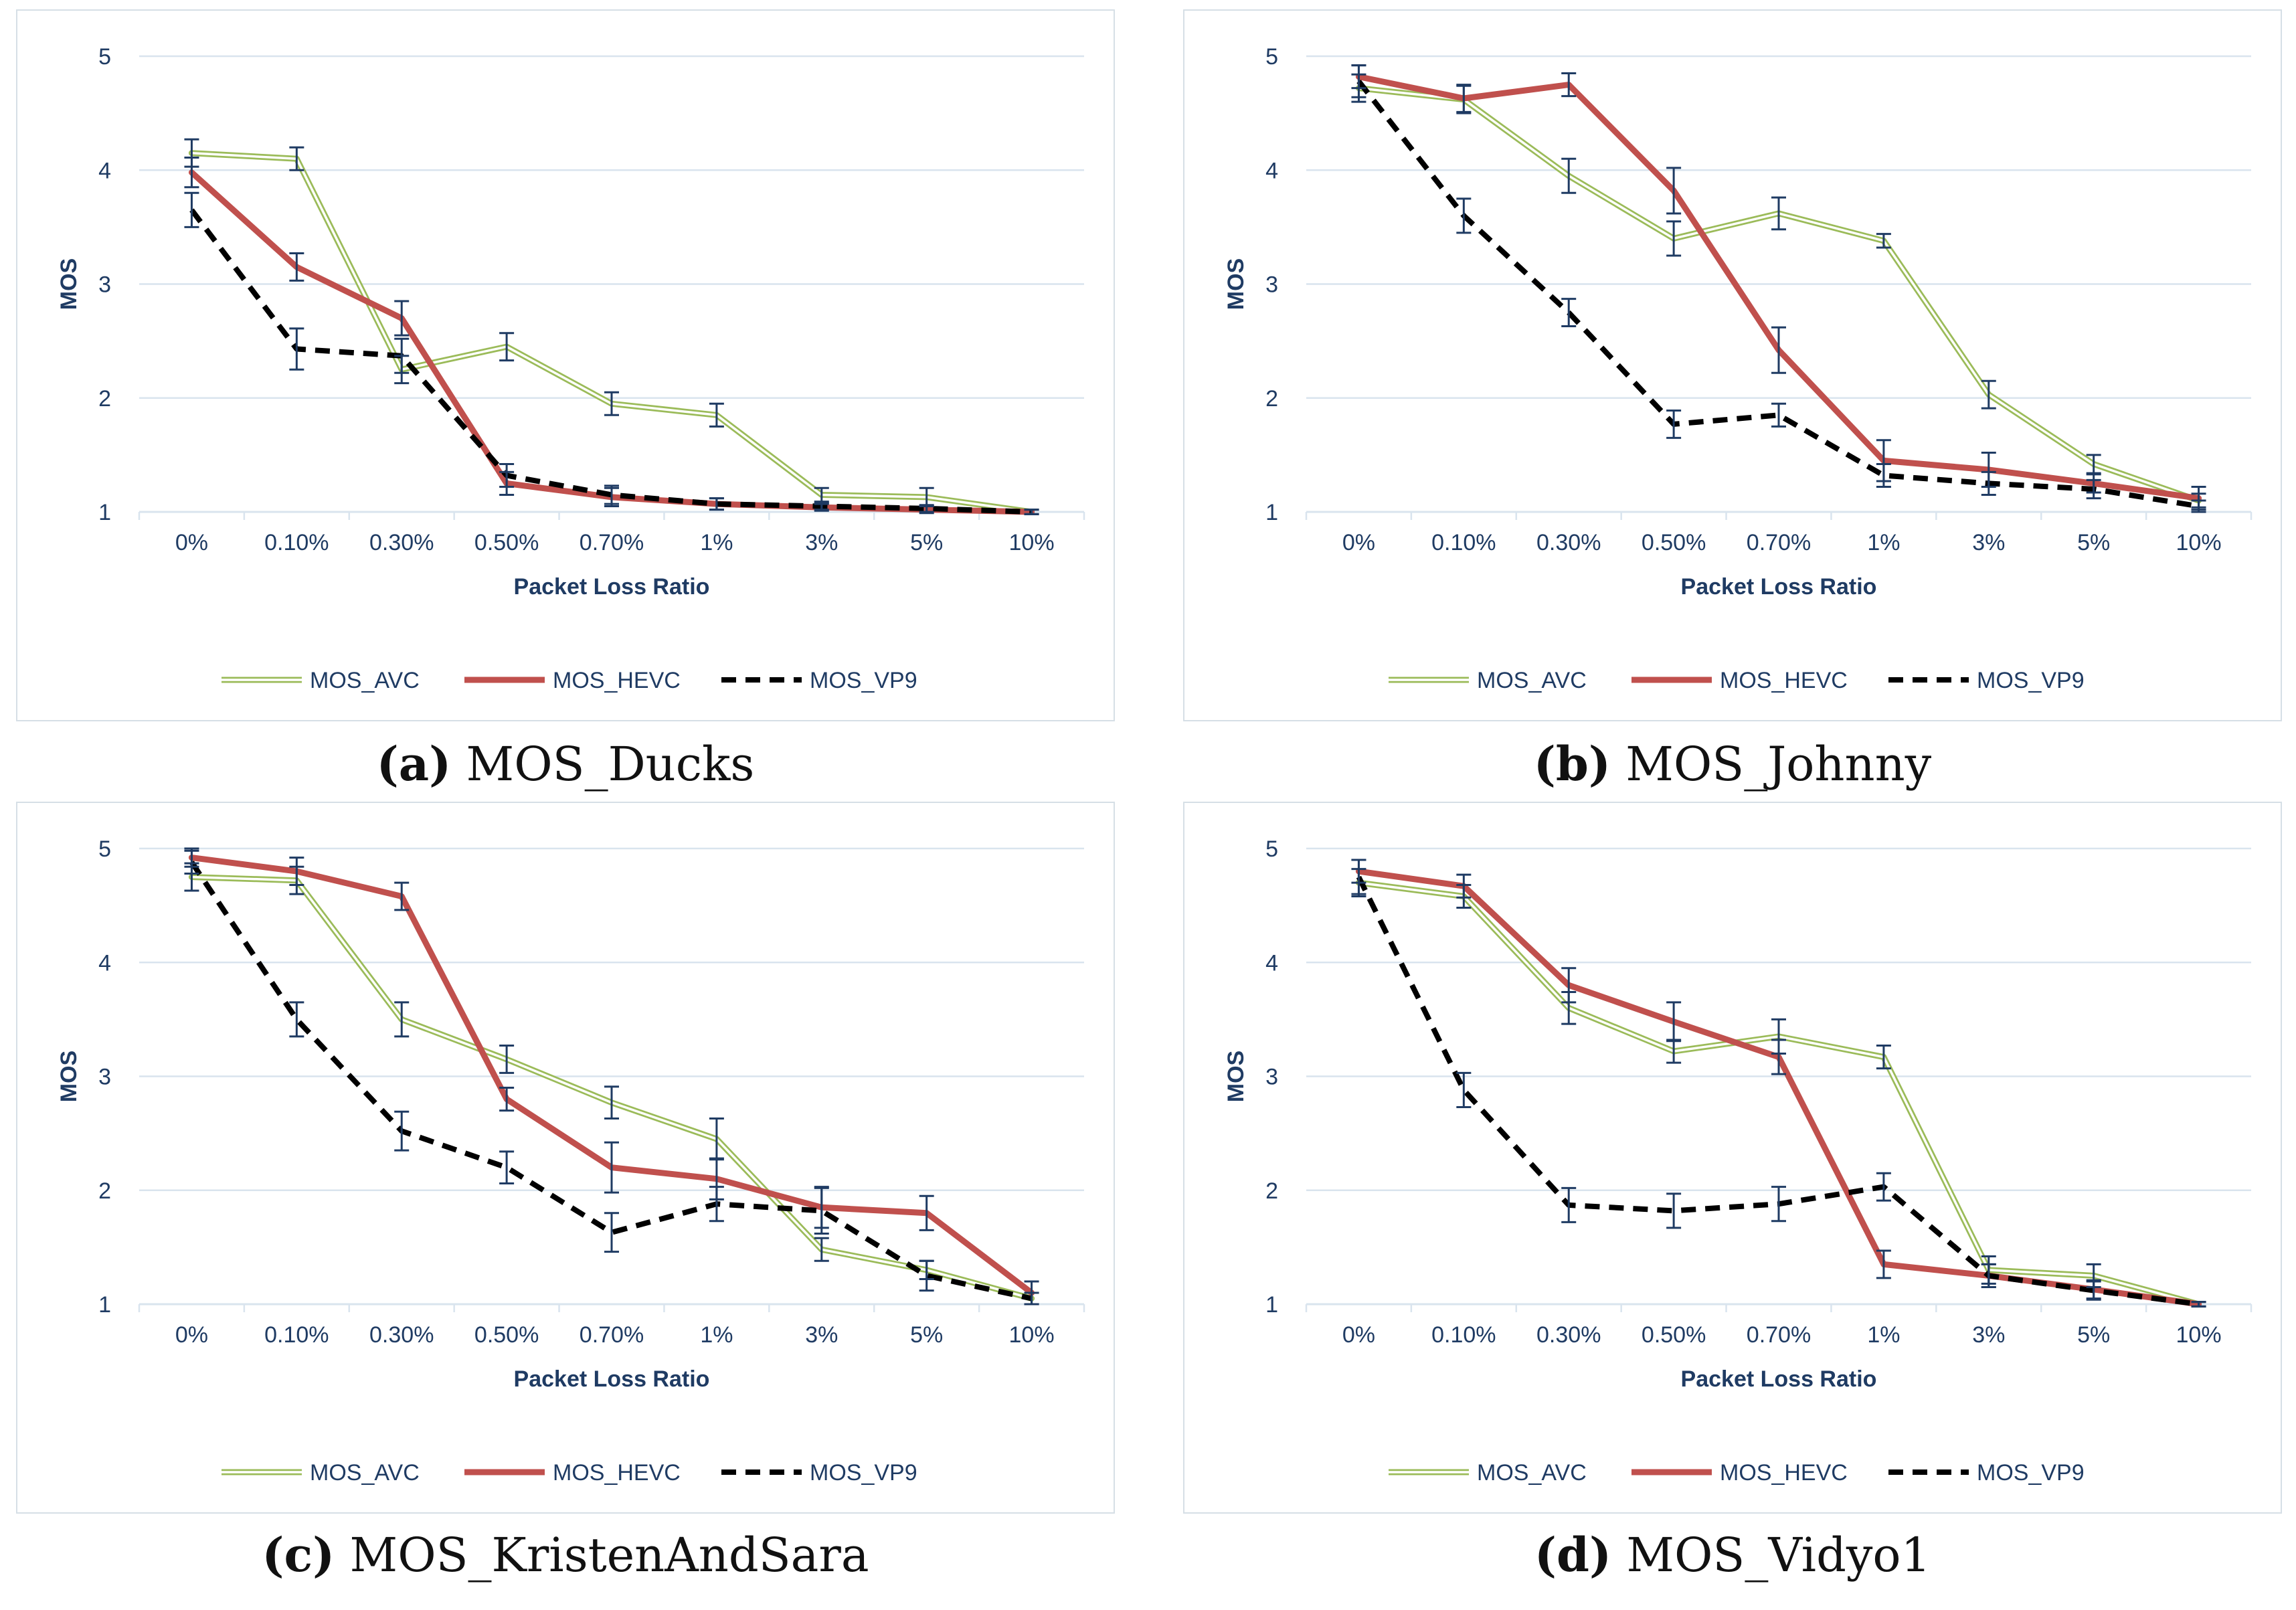 This screenshot has height=1610, width=2296. Describe the element at coordinates (321, 1473) in the screenshot. I see `legend-item-avc-c: MOS_AVC` at that location.